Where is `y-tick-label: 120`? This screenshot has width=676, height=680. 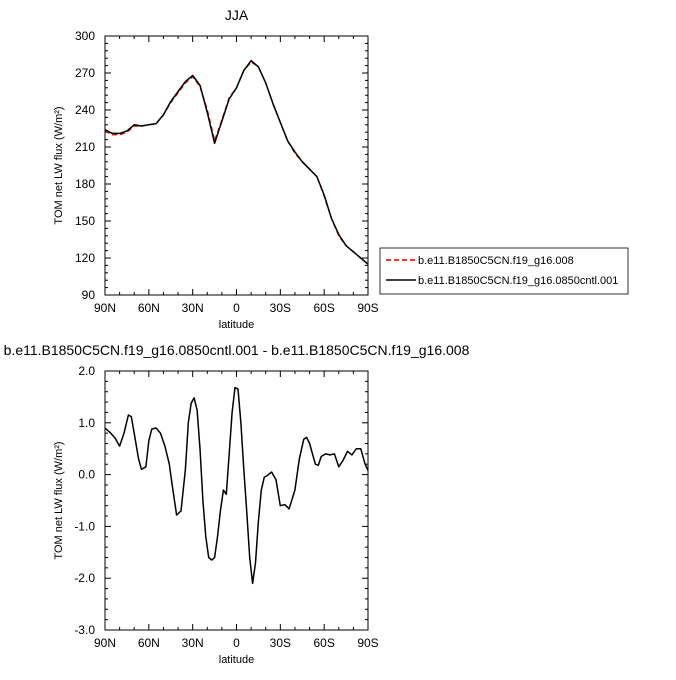 y-tick-label: 120 is located at coordinates (85, 258).